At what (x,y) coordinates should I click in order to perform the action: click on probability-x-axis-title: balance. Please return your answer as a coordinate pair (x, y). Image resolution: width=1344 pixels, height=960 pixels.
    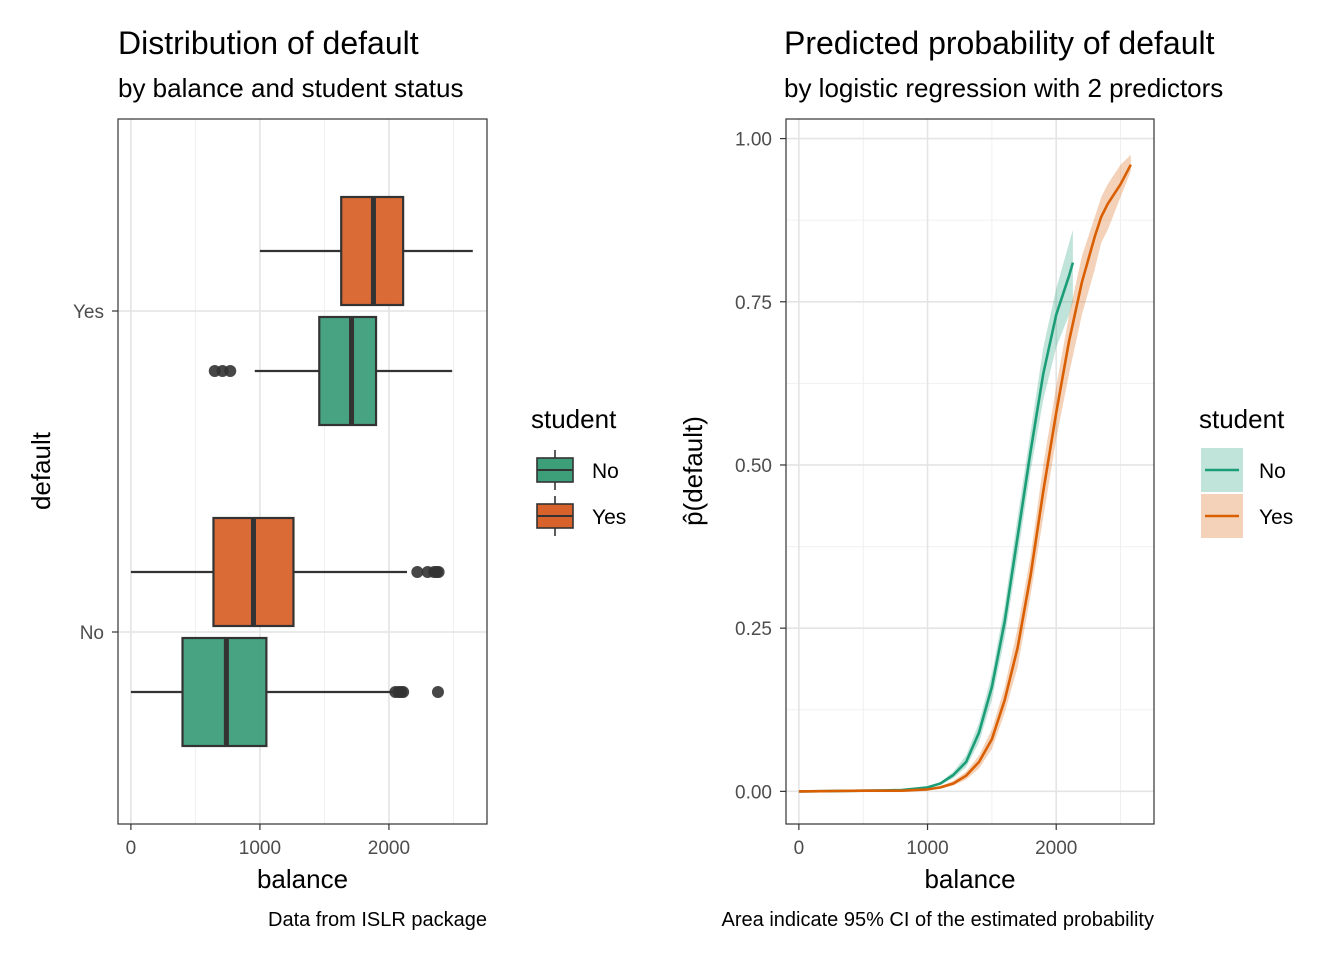
    Looking at the image, I should click on (969, 879).